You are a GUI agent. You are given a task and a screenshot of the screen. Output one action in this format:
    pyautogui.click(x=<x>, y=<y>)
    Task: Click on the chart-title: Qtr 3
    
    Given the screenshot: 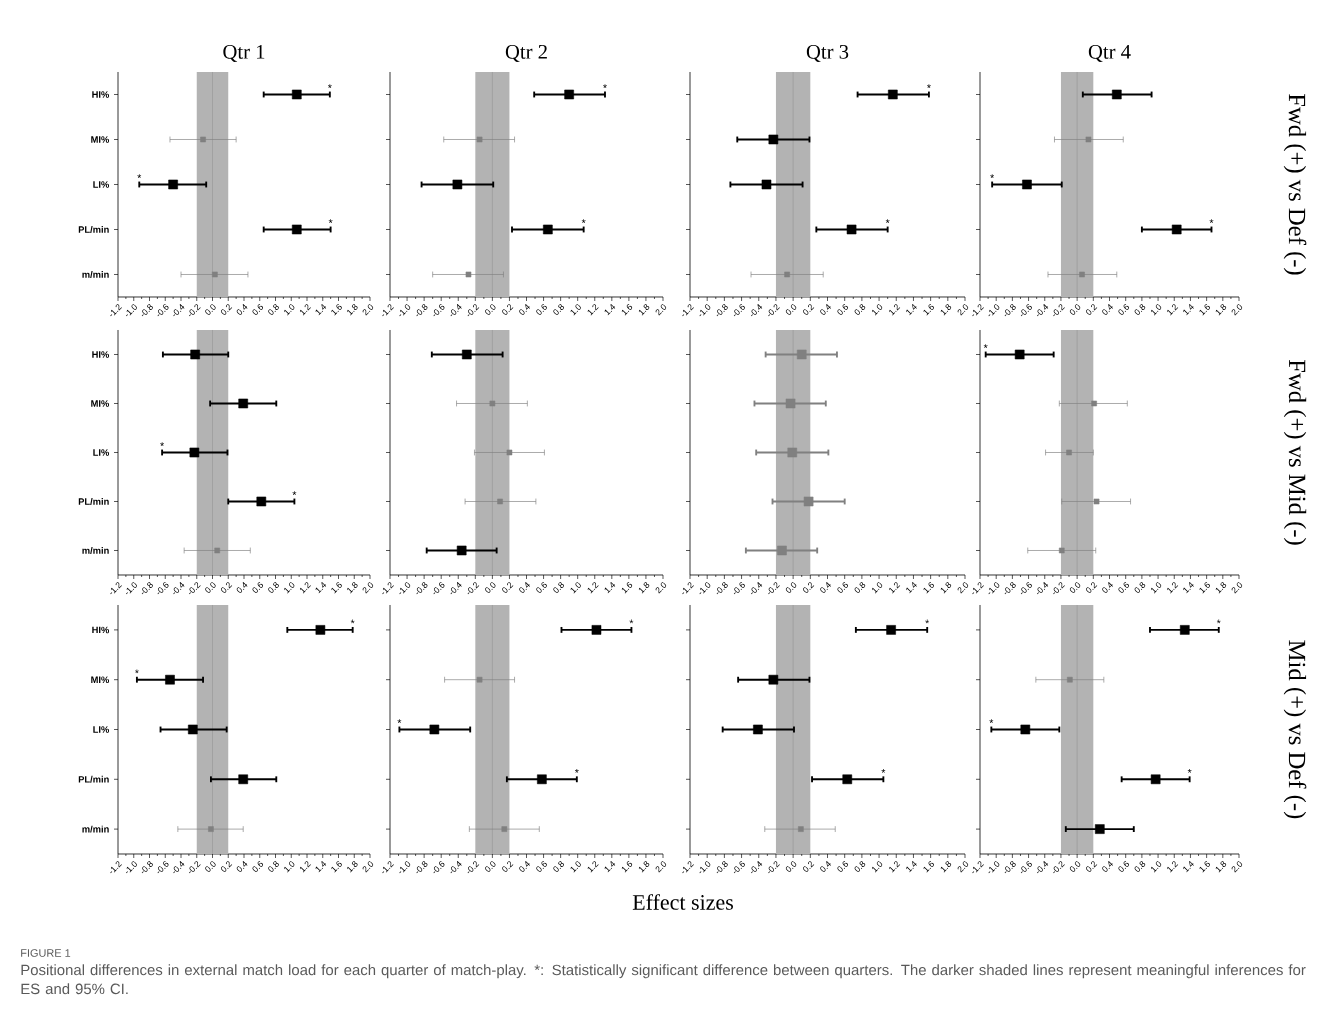 What is the action you would take?
    pyautogui.click(x=827, y=53)
    